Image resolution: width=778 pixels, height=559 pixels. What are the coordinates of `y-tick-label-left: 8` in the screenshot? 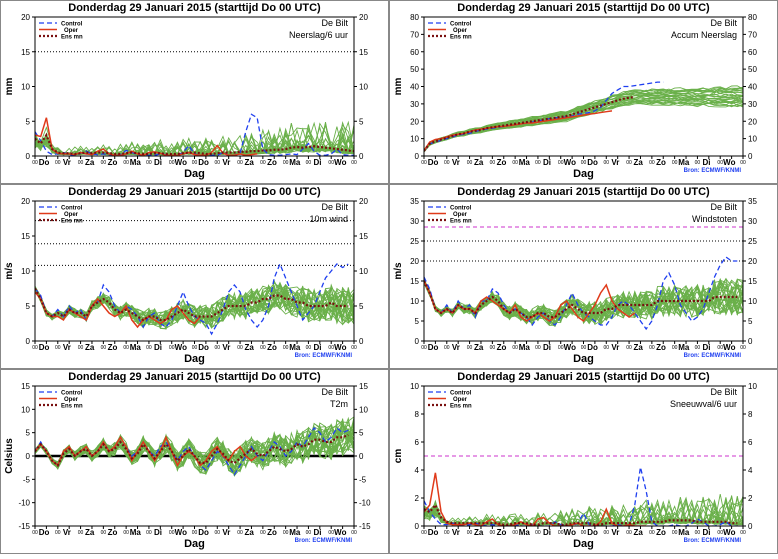 It's located at (417, 414).